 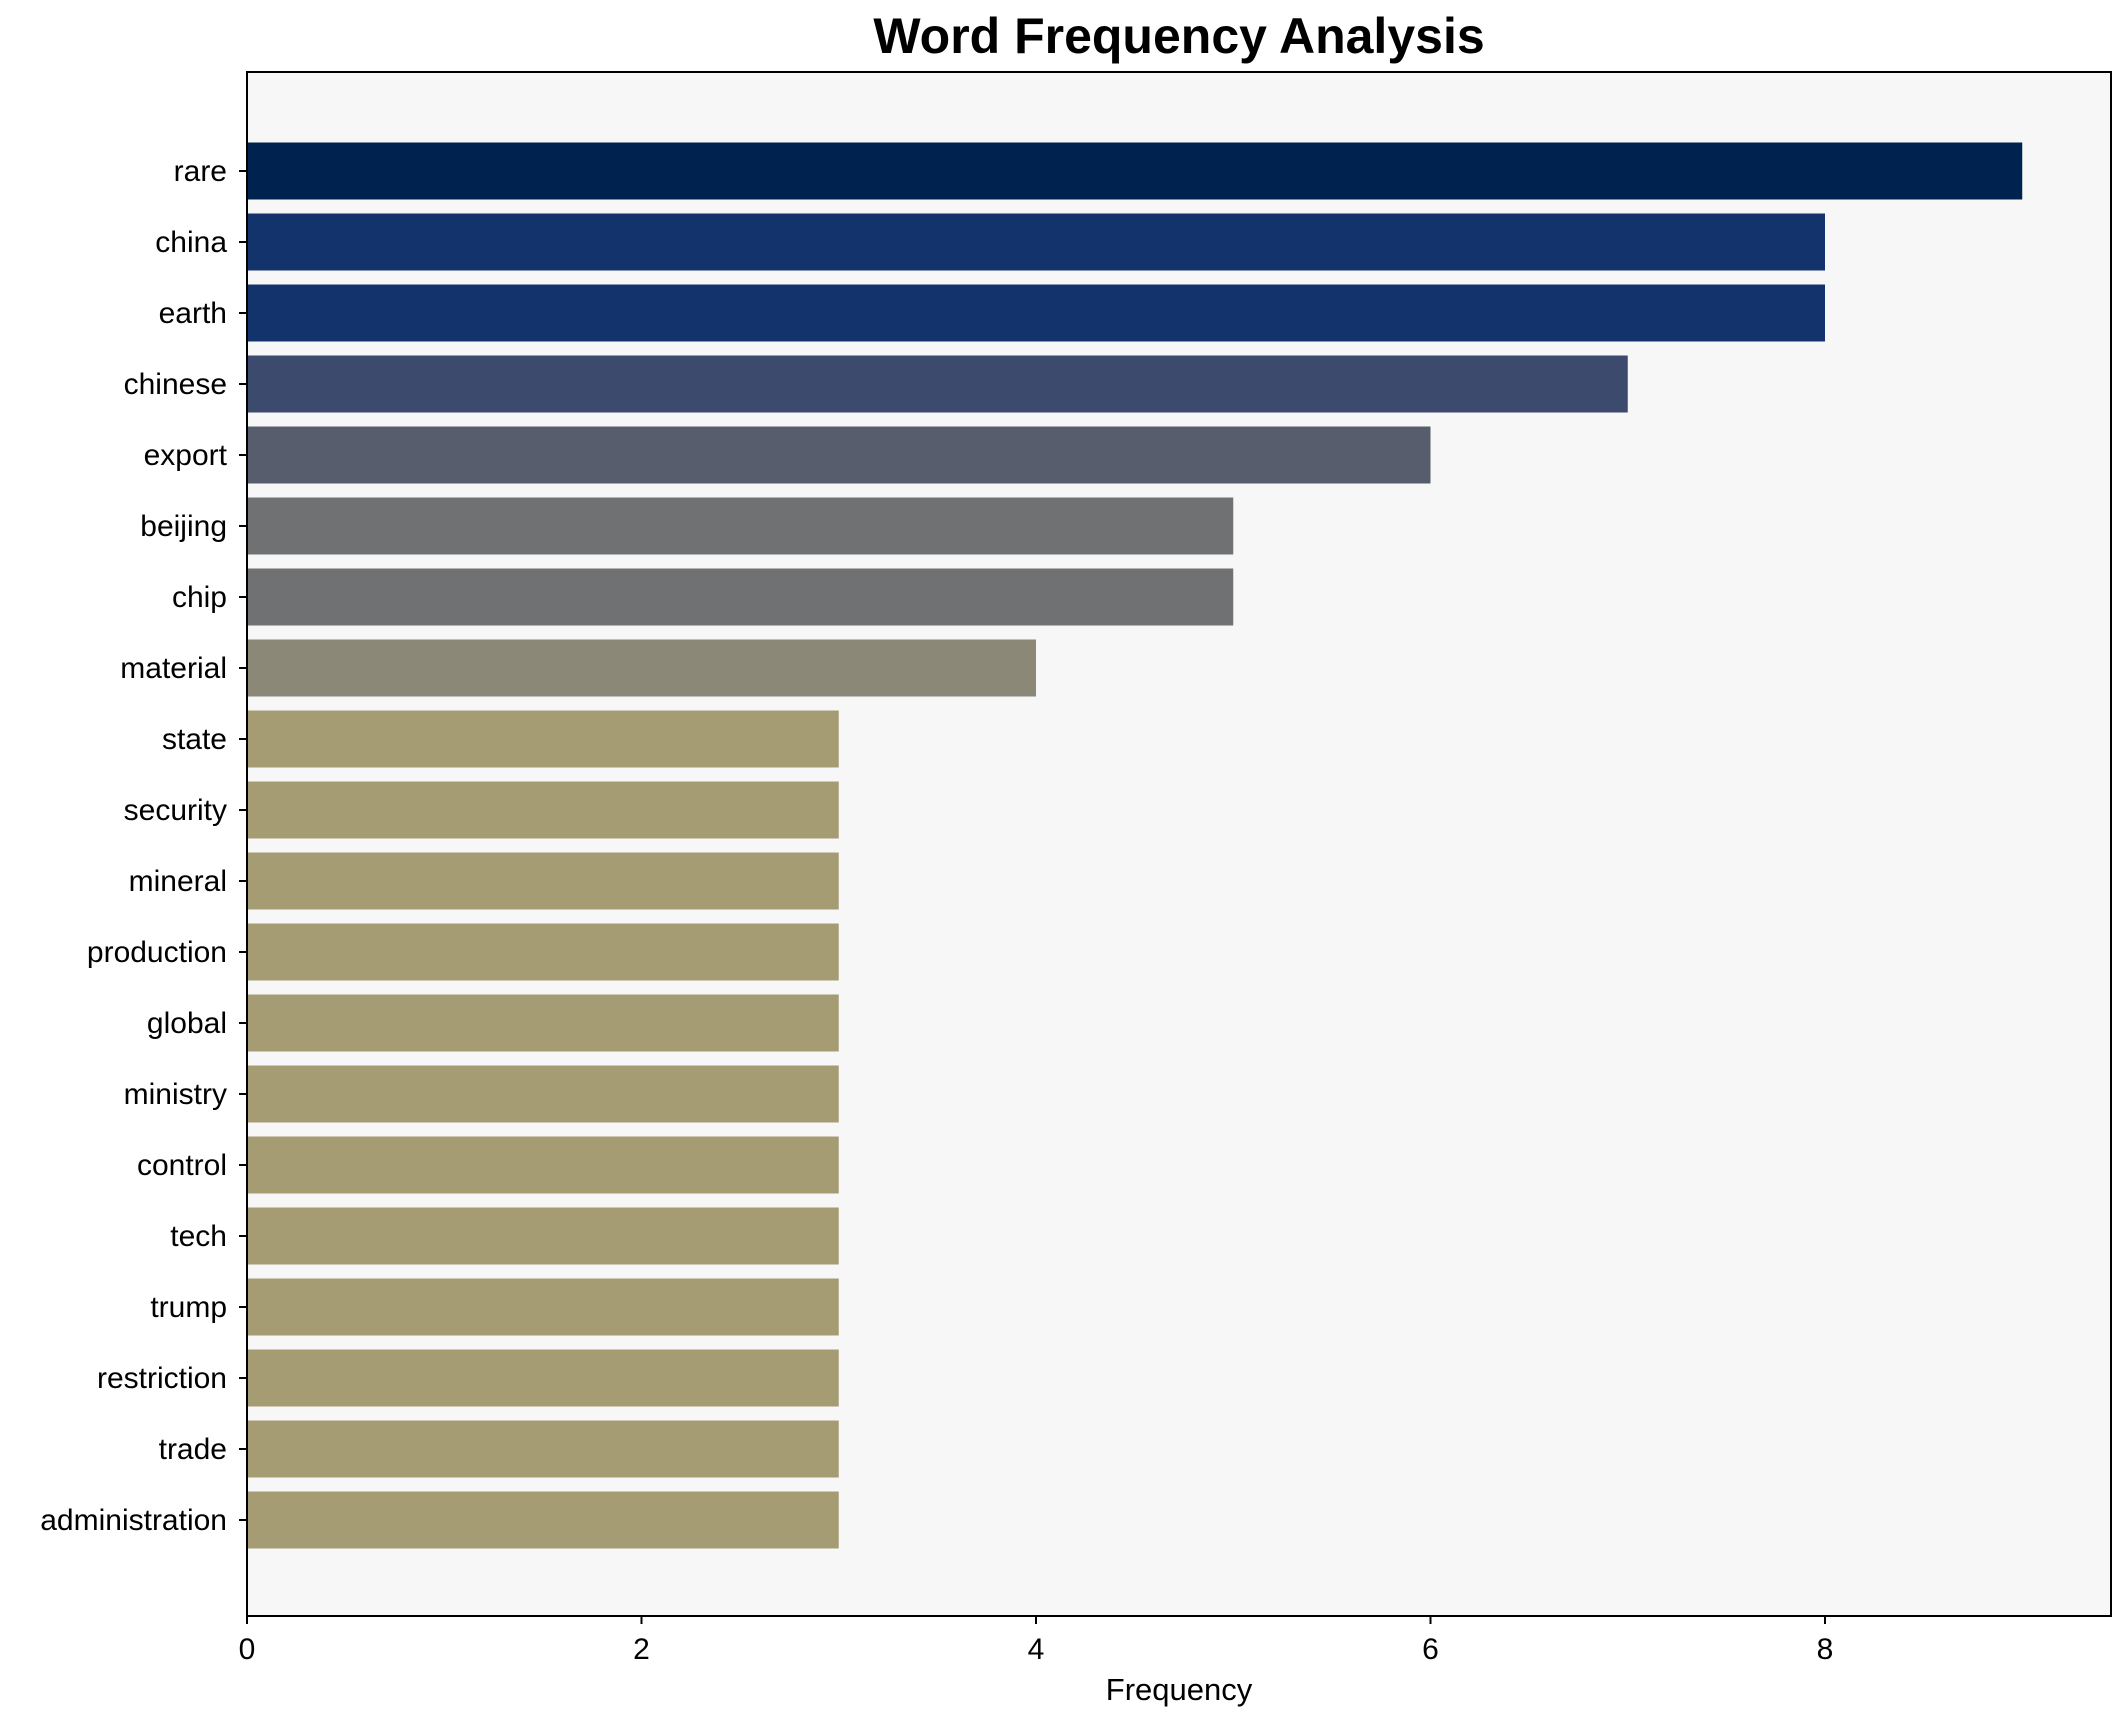 What do you see at coordinates (641, 668) in the screenshot?
I see `bar-material` at bounding box center [641, 668].